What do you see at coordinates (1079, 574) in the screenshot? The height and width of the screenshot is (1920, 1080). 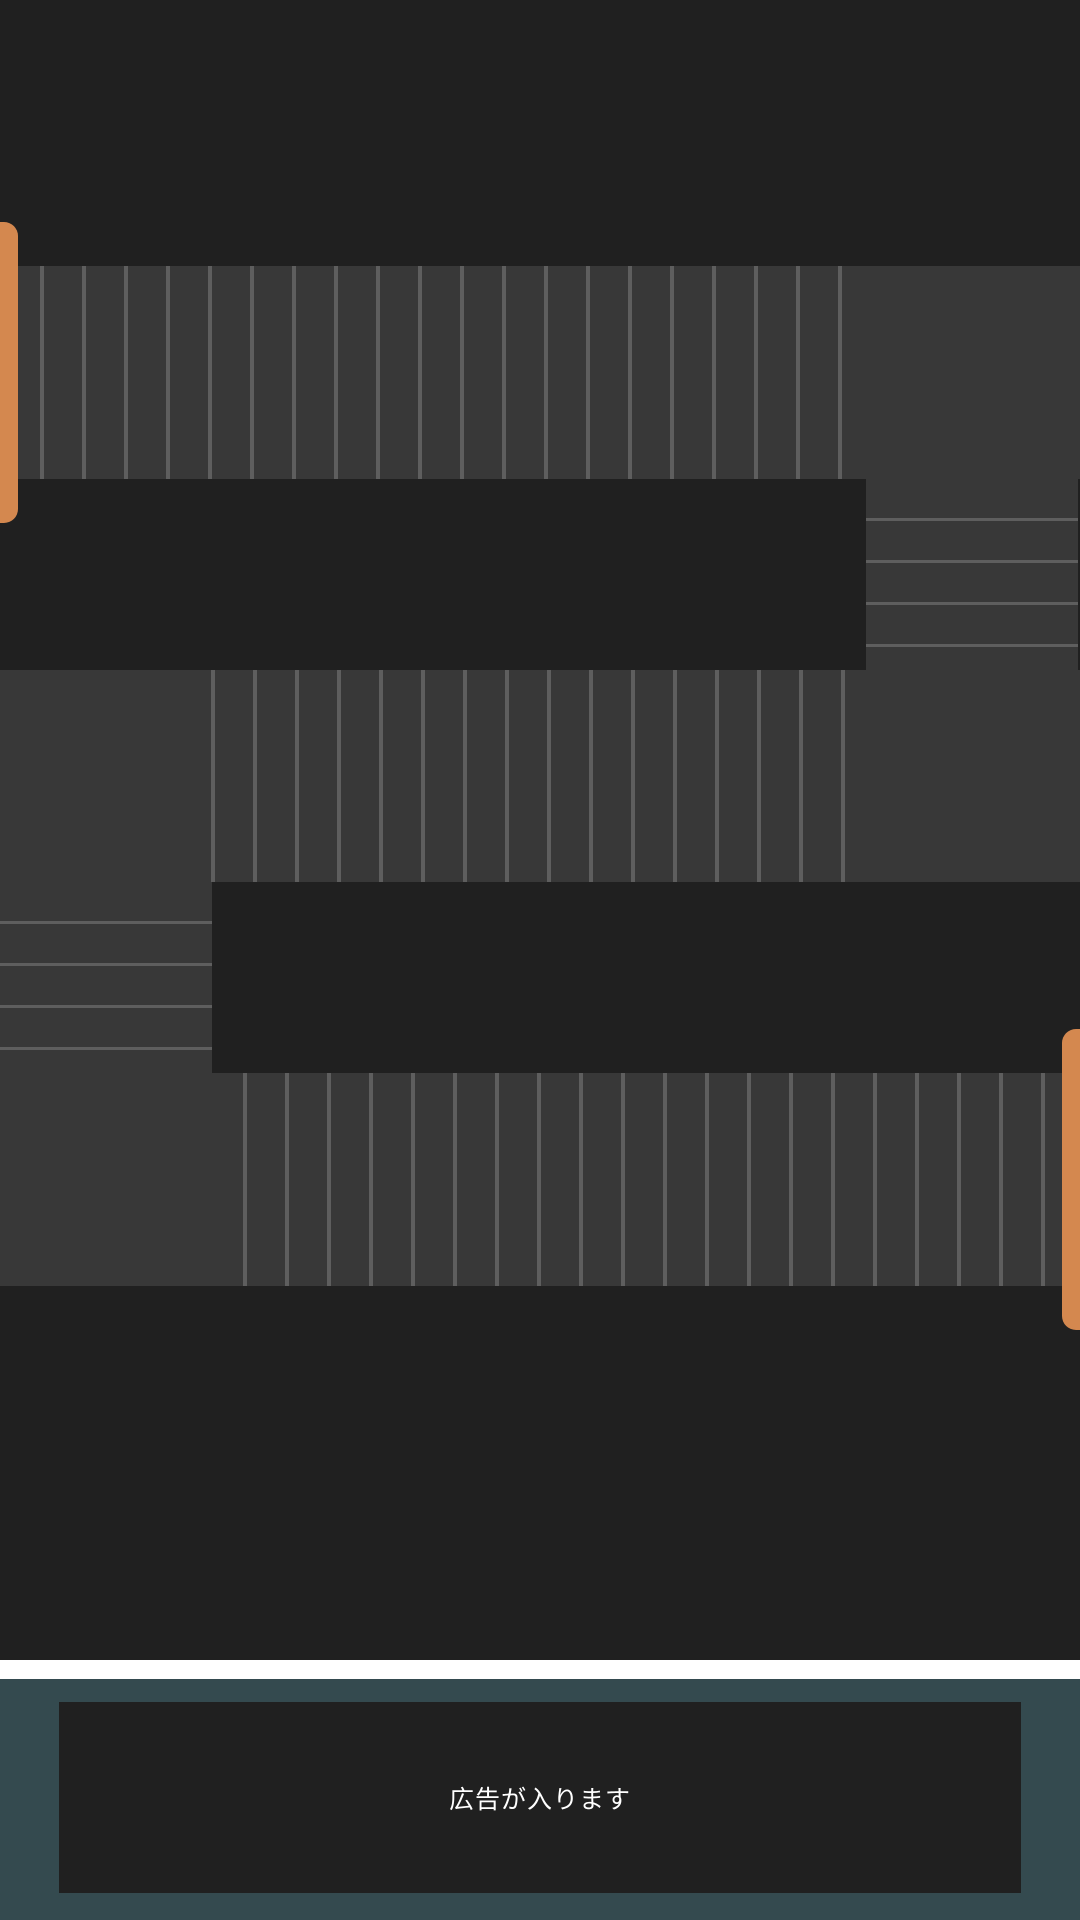 I see `track-band` at bounding box center [1079, 574].